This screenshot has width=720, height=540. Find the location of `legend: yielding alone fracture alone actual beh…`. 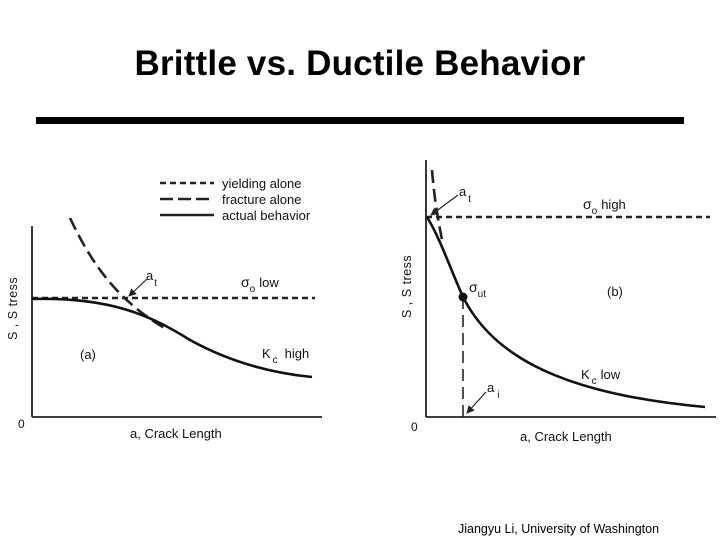

legend: yielding alone fracture alone actual beh… is located at coordinates (235, 199).